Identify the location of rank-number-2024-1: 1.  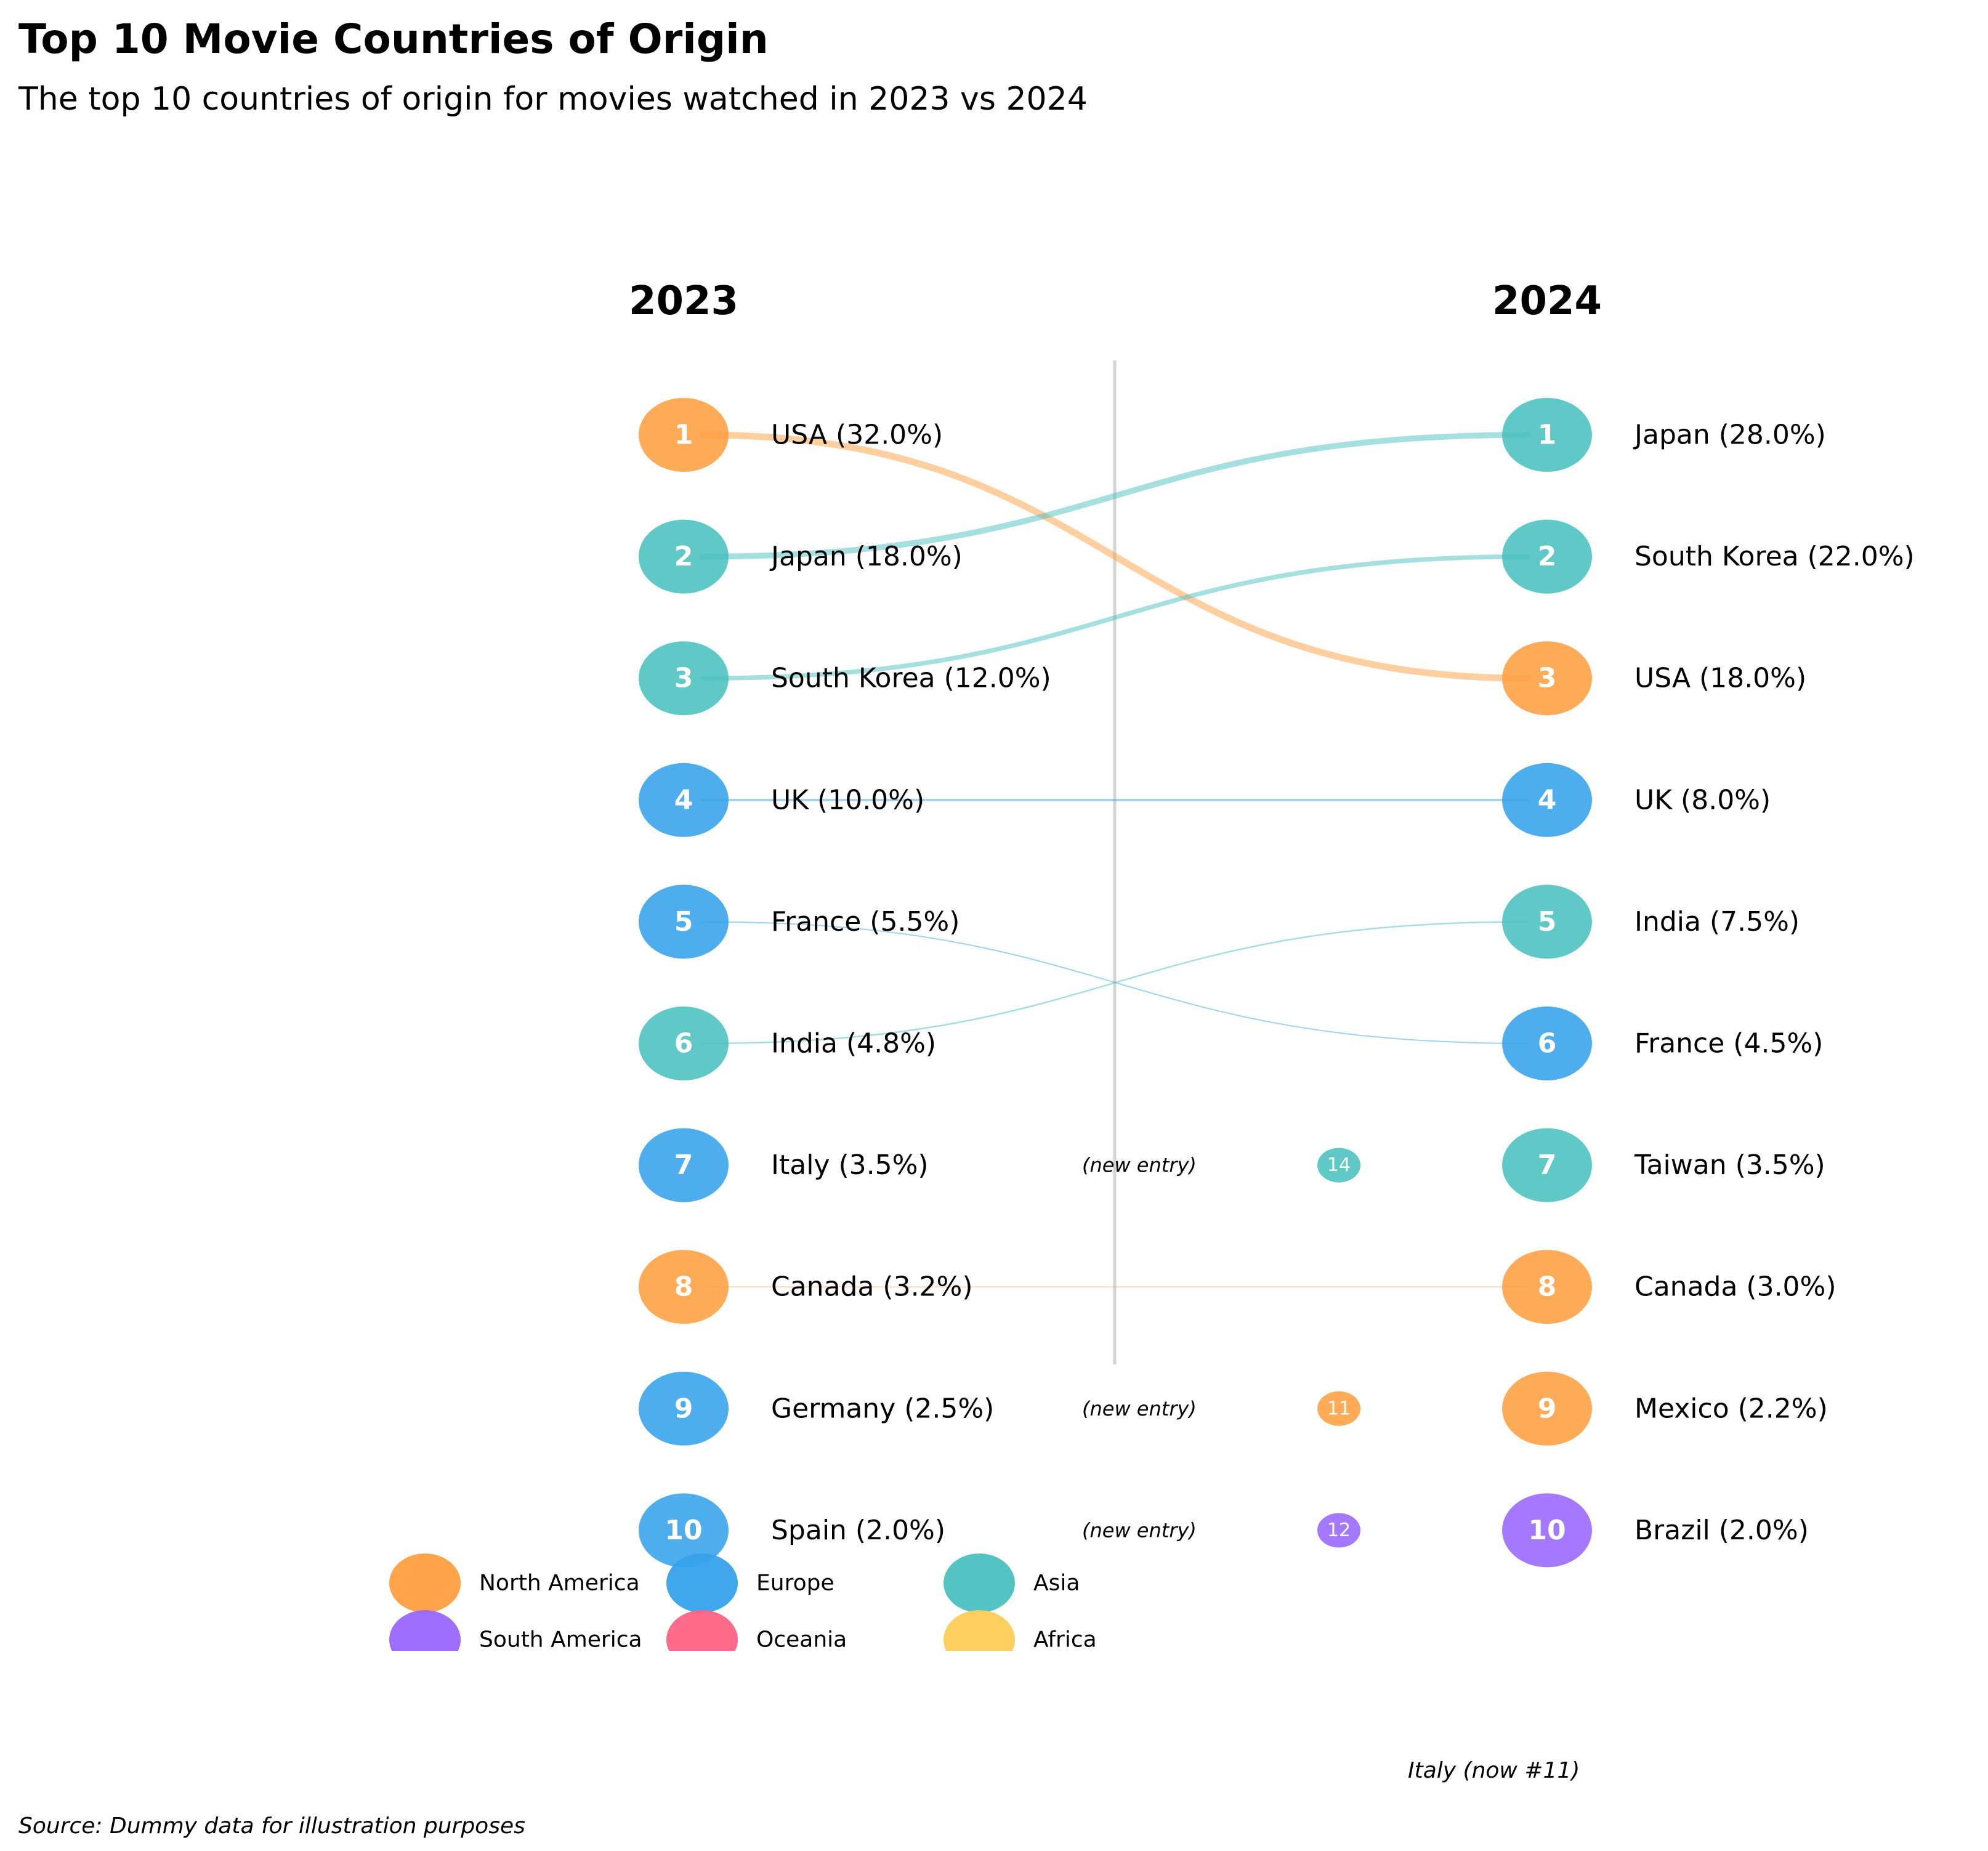
(1547, 435).